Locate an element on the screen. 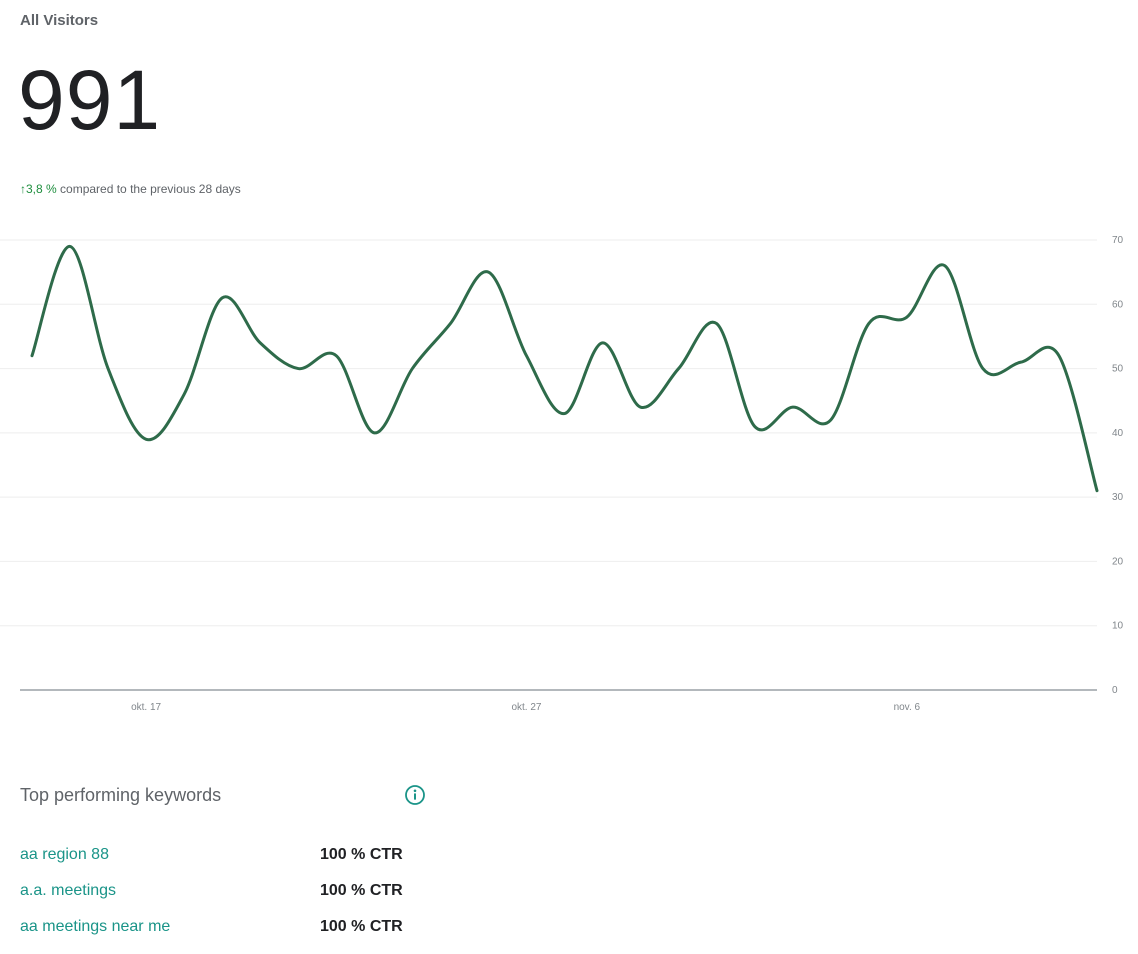 Image resolution: width=1138 pixels, height=954 pixels. chart-title: All Visitors is located at coordinates (59, 20).